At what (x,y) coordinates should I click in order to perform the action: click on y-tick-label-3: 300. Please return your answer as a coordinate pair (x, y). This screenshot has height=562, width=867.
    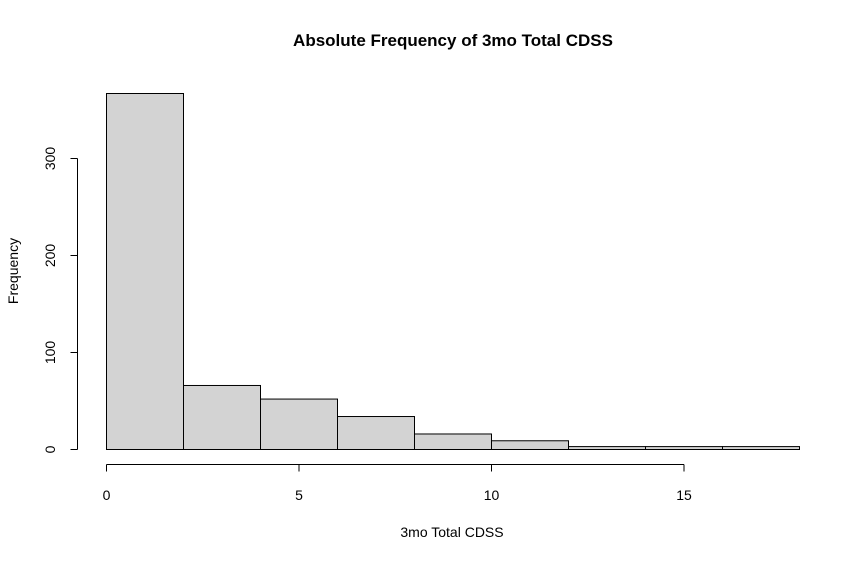
    Looking at the image, I should click on (50, 159).